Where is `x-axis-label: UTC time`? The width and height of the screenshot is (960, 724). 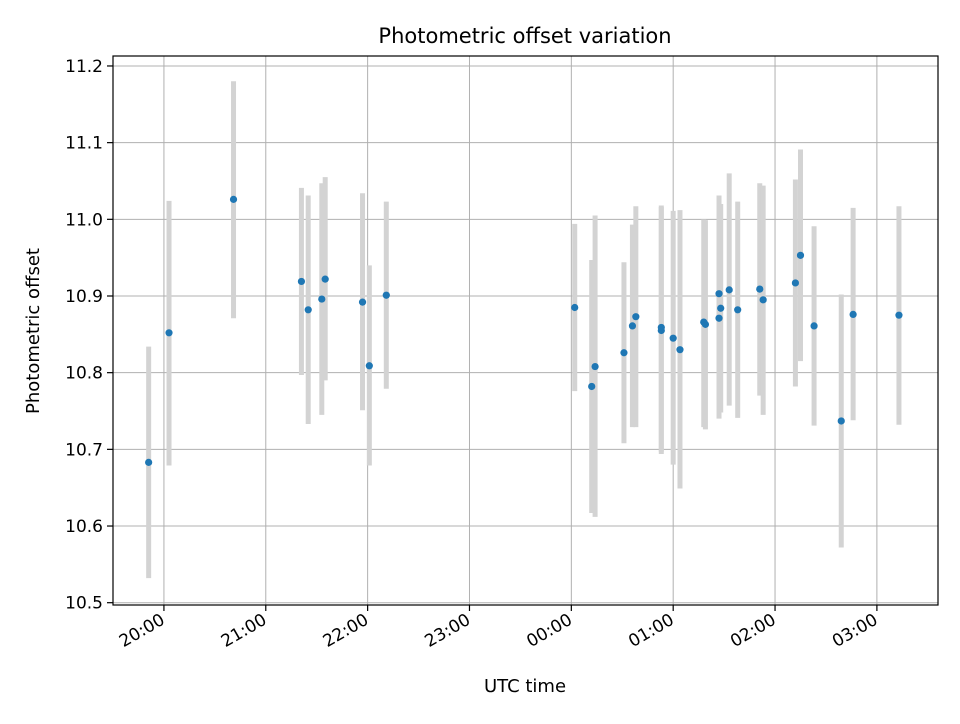
x-axis-label: UTC time is located at coordinates (525, 686).